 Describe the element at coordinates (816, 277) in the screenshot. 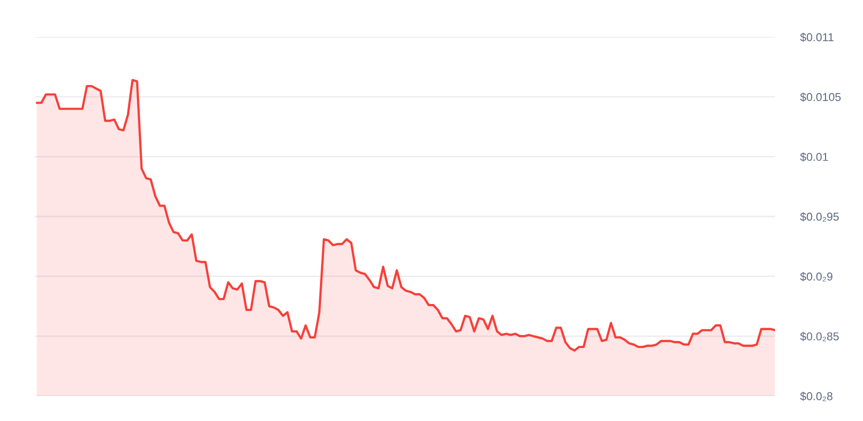

I see `y-tick-label: $0.0₂9` at that location.